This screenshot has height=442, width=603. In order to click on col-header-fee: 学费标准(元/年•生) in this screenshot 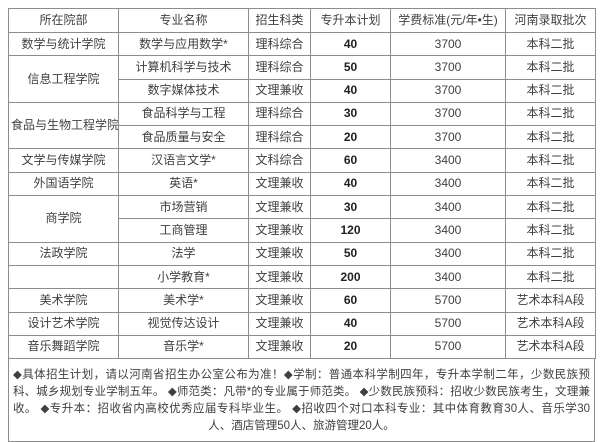, I will do `click(448, 20)`.